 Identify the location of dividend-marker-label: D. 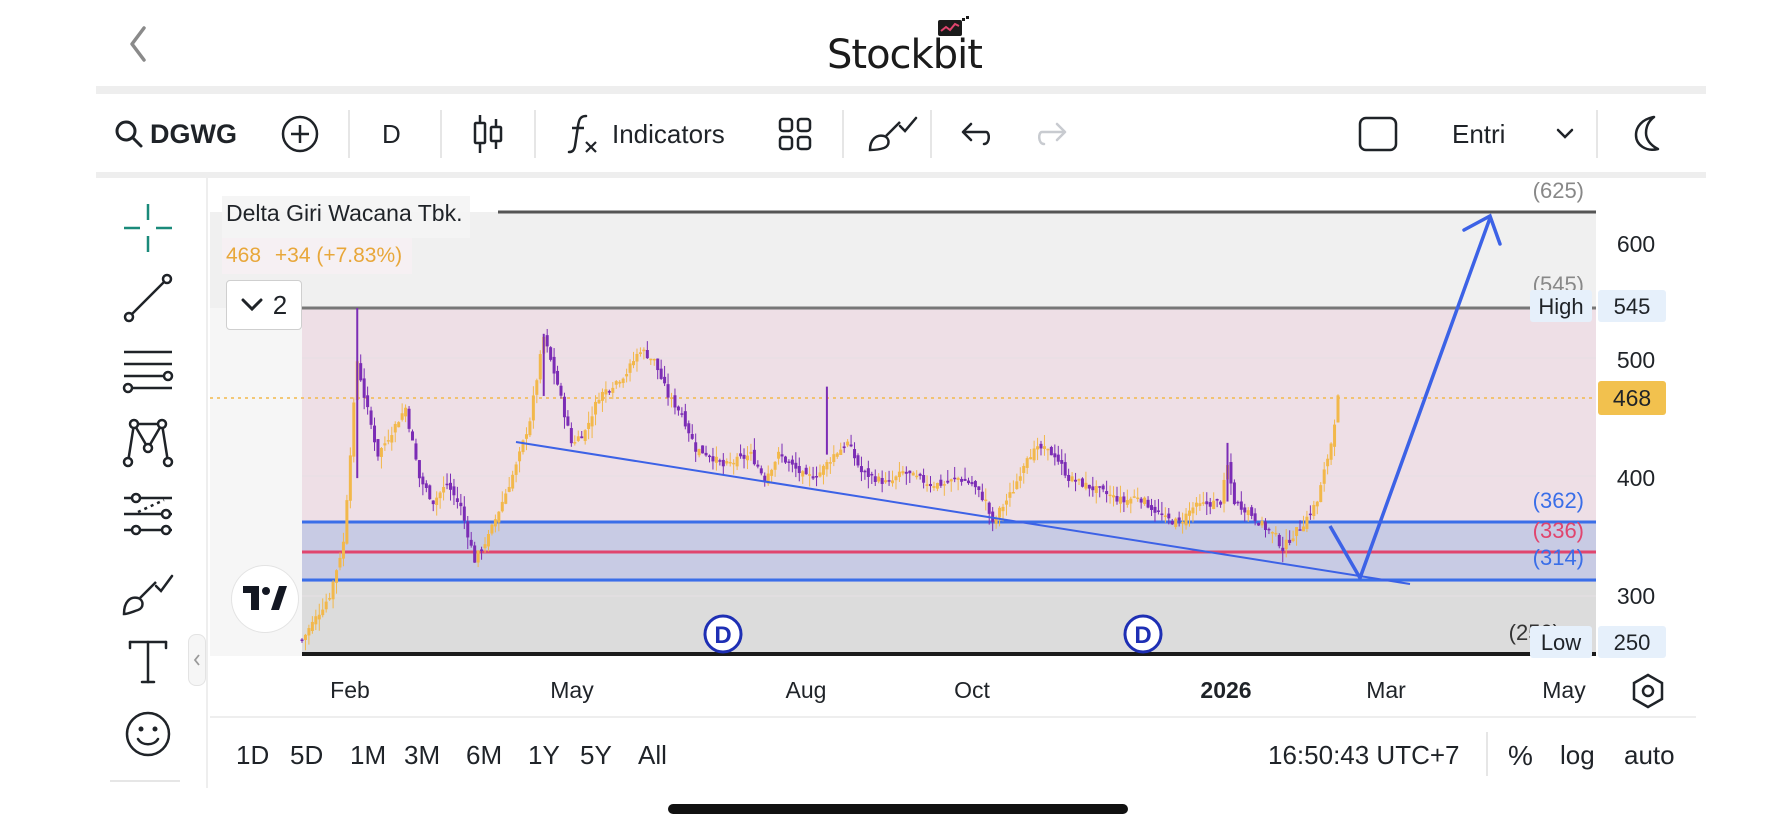
(1142, 635).